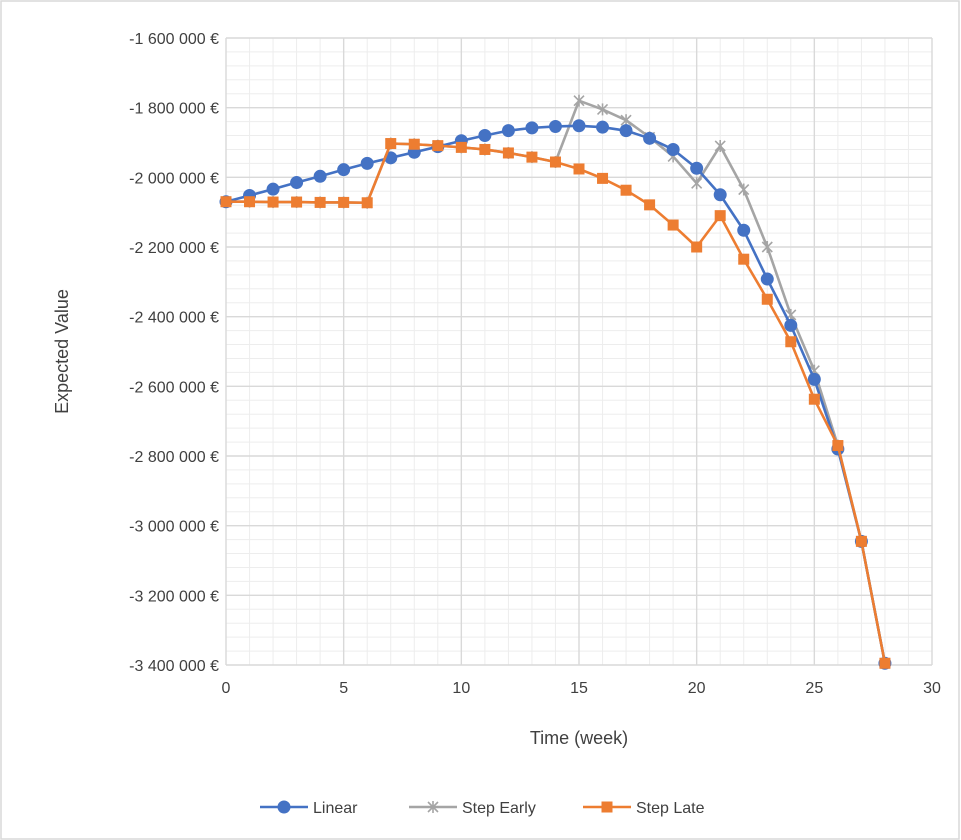 The width and height of the screenshot is (961, 840). What do you see at coordinates (499, 808) in the screenshot?
I see `legend-label: Step Early` at bounding box center [499, 808].